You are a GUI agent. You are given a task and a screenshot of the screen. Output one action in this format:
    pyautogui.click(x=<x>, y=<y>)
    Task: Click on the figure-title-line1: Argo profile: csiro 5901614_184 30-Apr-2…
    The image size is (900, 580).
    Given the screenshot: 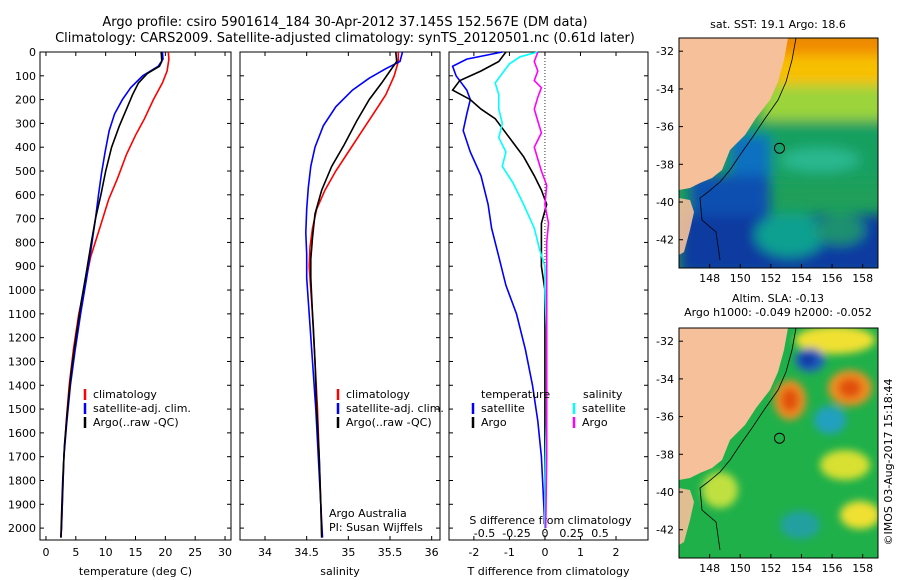 What is the action you would take?
    pyautogui.click(x=344, y=22)
    